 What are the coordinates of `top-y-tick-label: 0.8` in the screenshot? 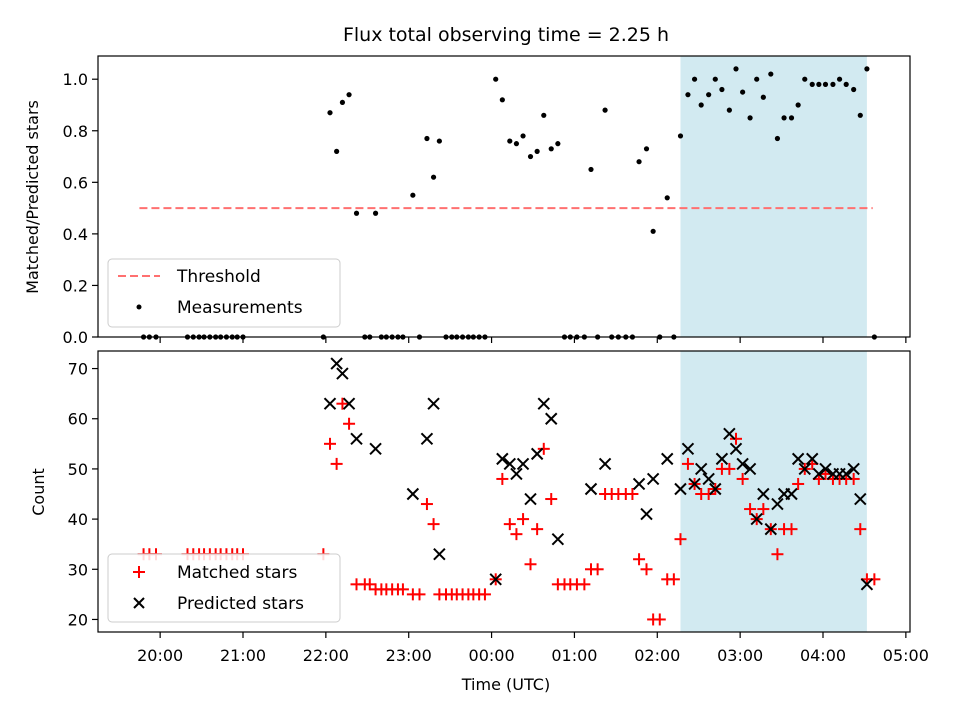 It's located at (75, 131).